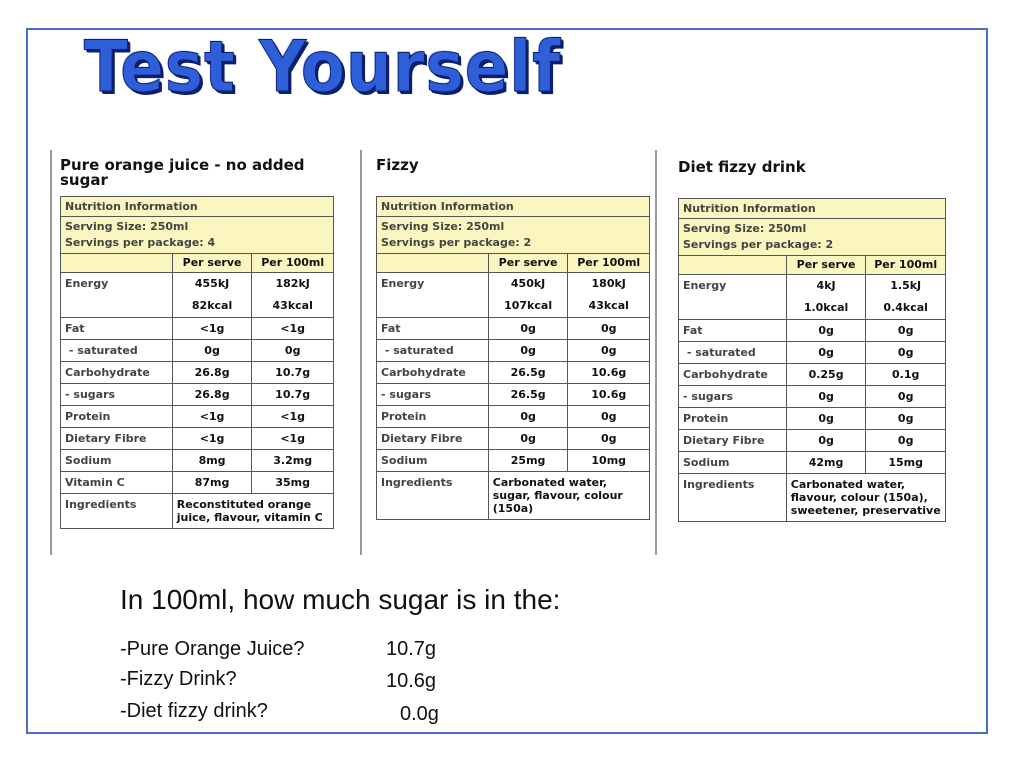 The height and width of the screenshot is (768, 1024). What do you see at coordinates (905, 374) in the screenshot?
I see `row-per100: 0.1g` at bounding box center [905, 374].